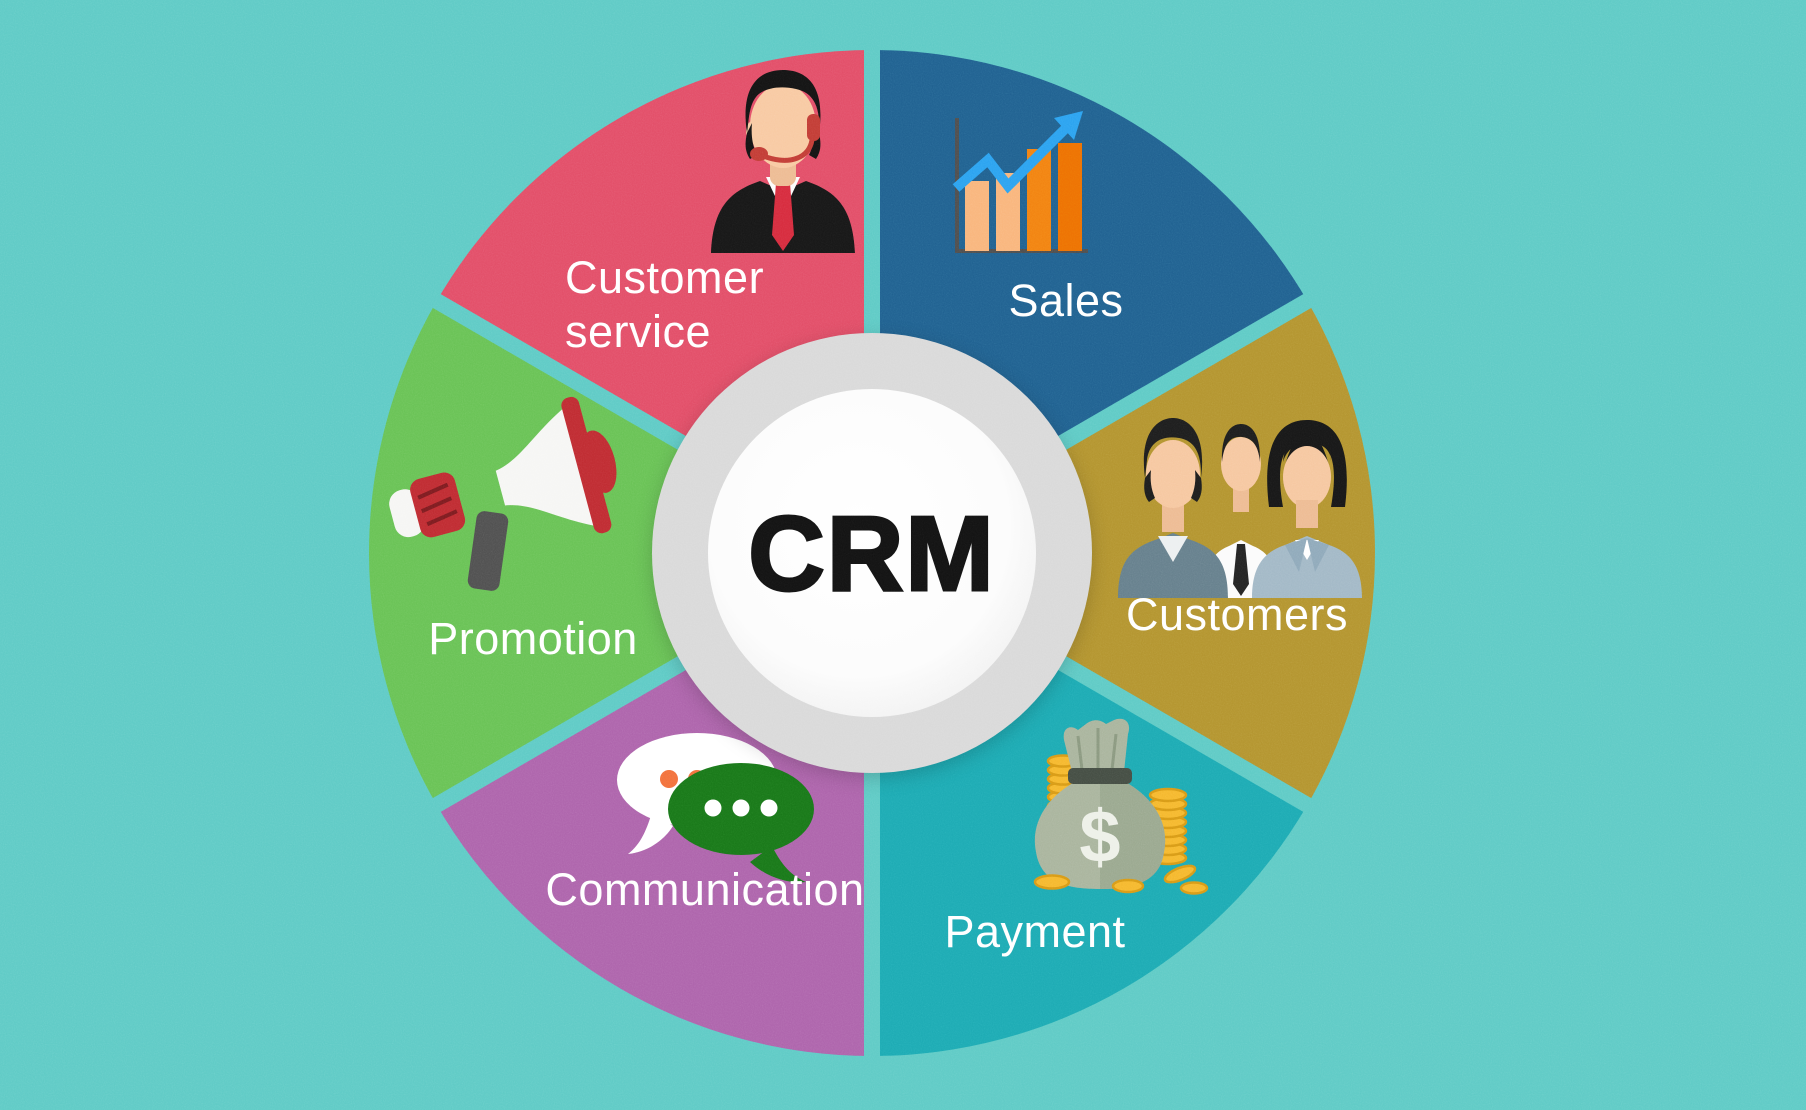 Image resolution: width=1806 pixels, height=1110 pixels. I want to click on label-payment: Payment, so click(1034, 931).